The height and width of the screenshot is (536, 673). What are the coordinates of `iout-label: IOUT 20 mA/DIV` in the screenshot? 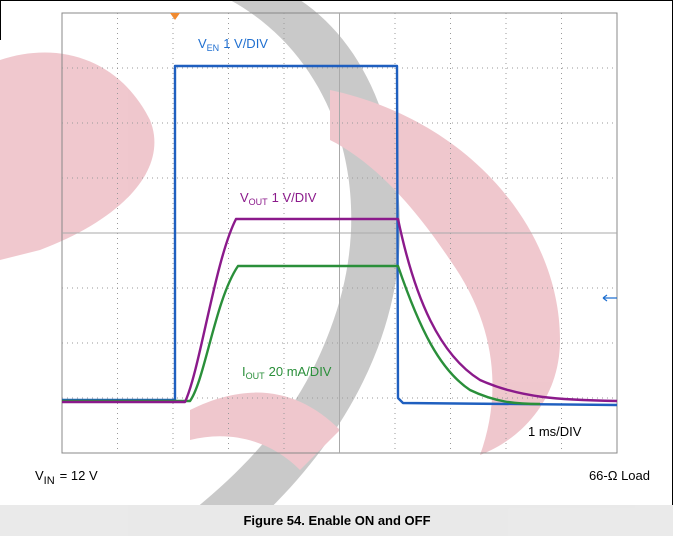 It's located at (287, 372).